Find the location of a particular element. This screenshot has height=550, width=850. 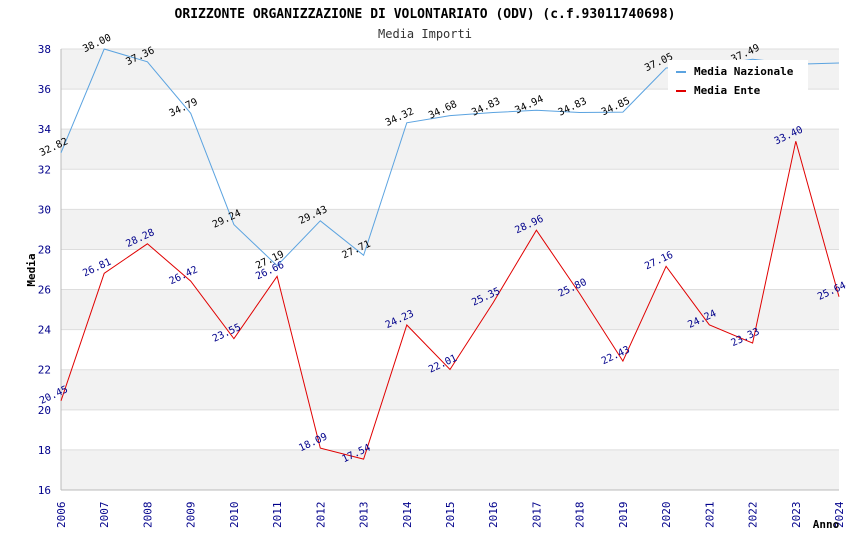

y-tick-label: 20 is located at coordinates (44, 410).